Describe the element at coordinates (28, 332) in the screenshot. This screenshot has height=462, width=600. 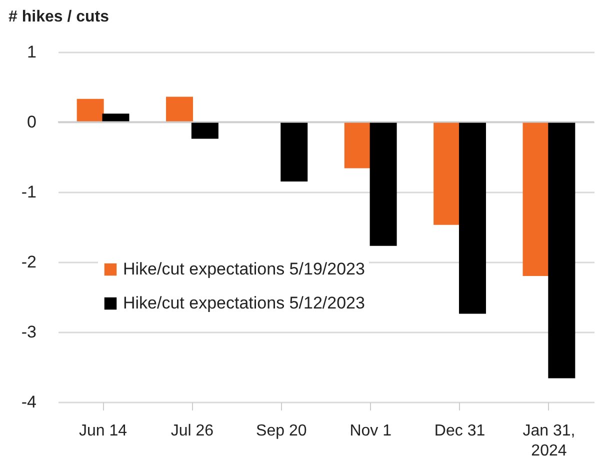
I see `y-tick-label: -3` at that location.